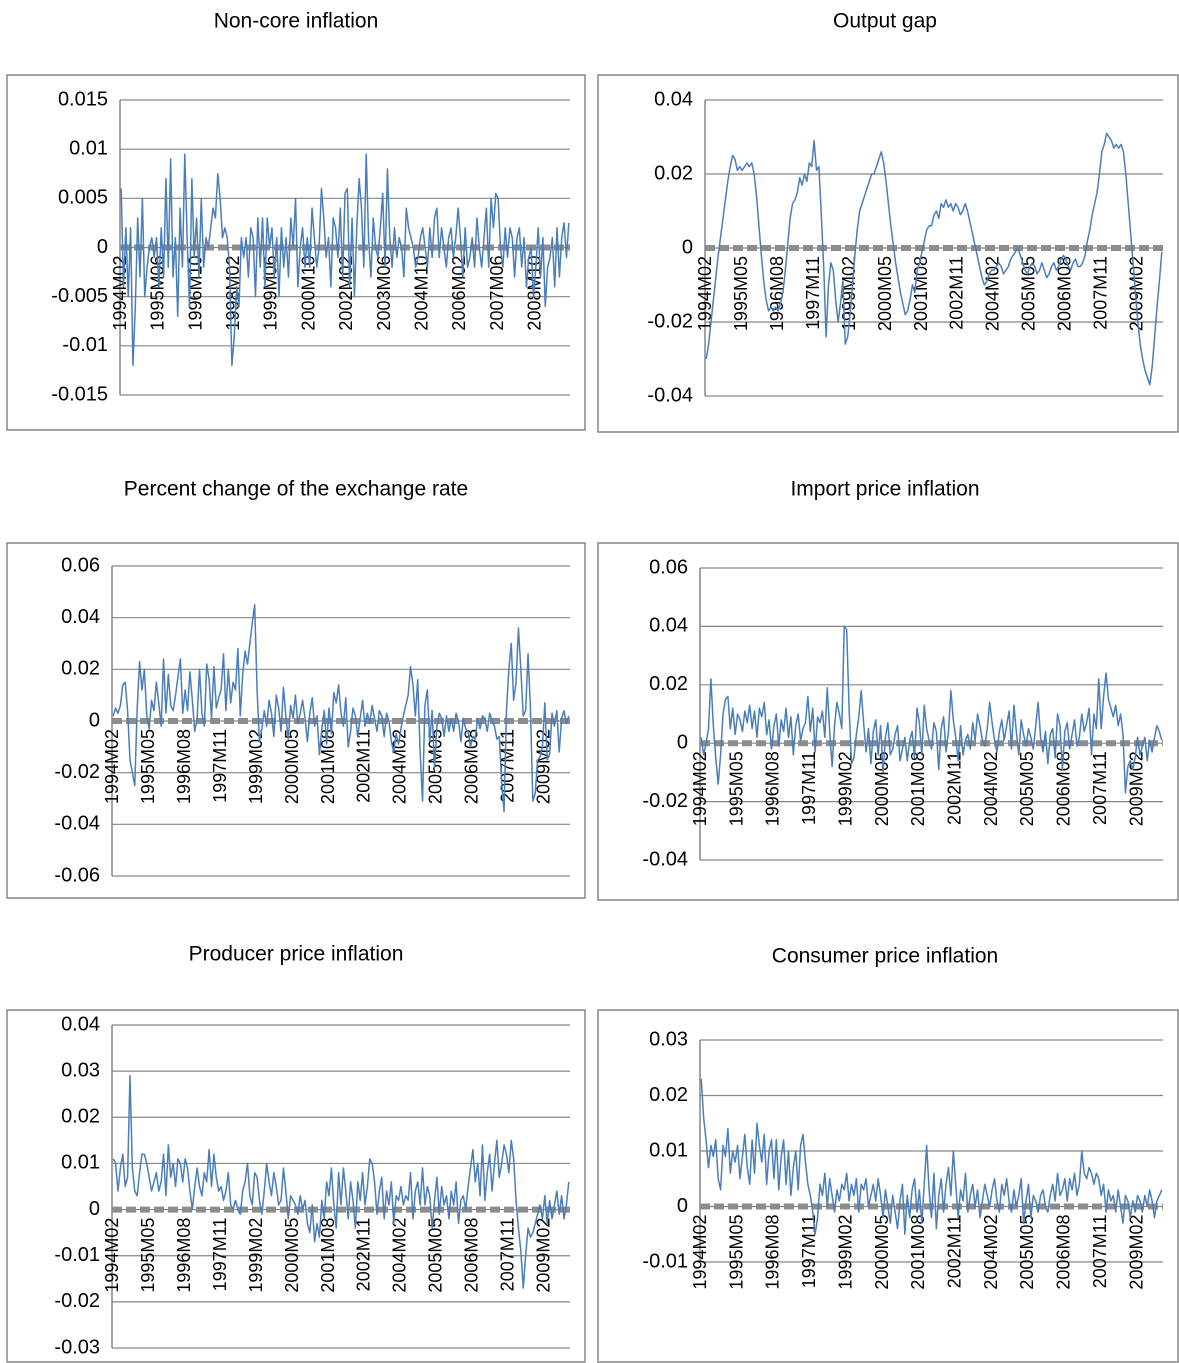 The image size is (1179, 1363). I want to click on y-tick-label: -0.01, so click(77, 1255).